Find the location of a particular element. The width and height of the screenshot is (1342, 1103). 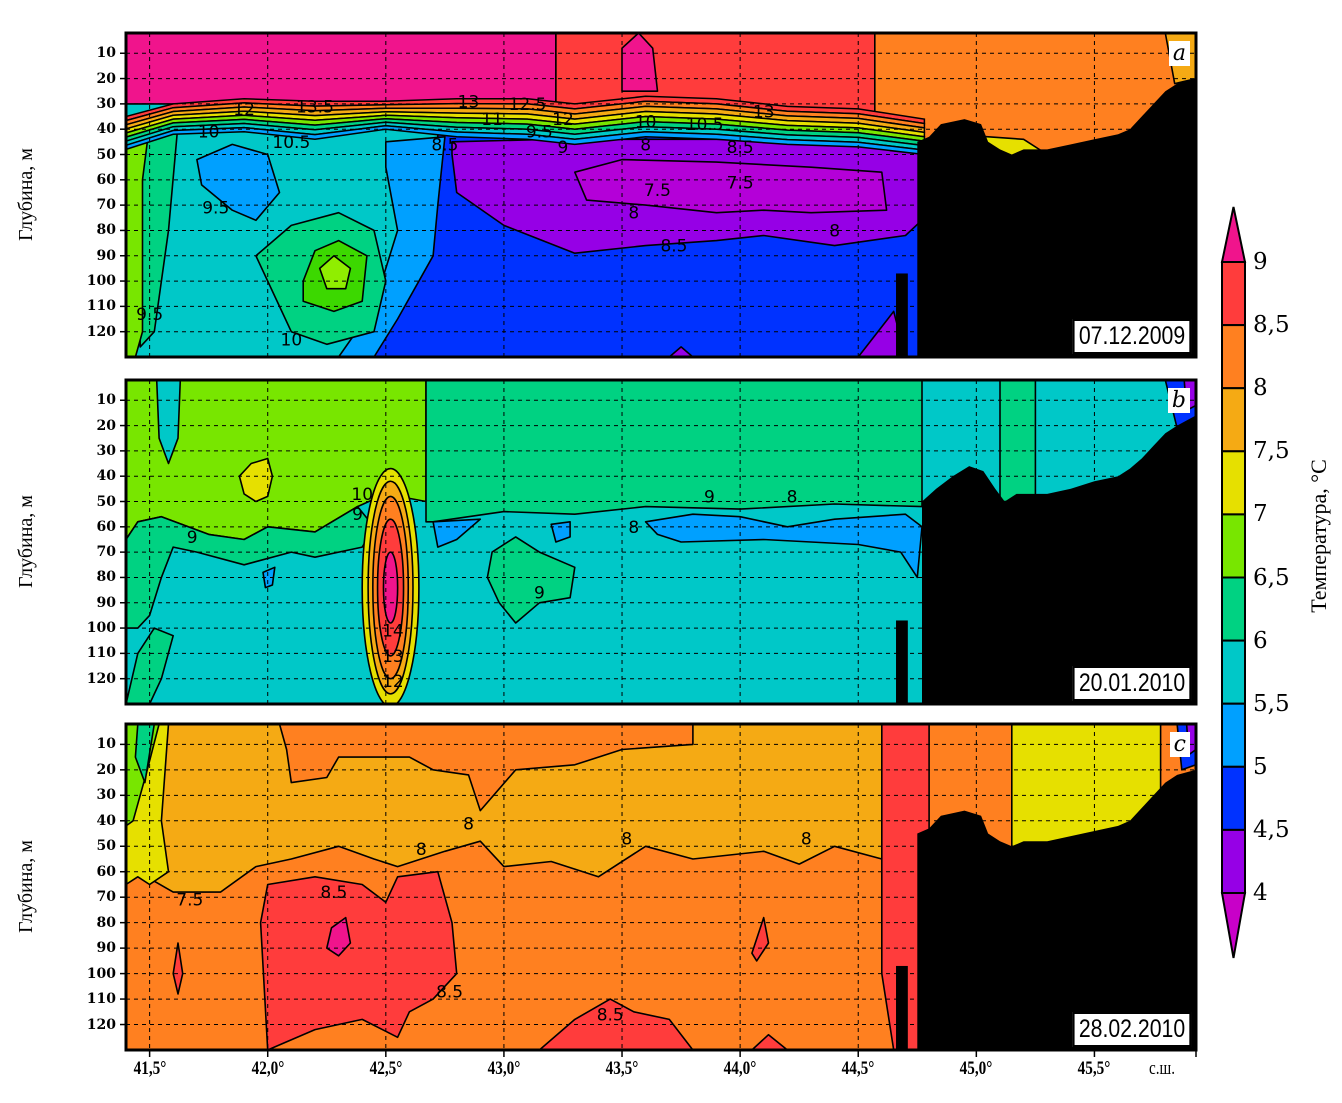

panel-date: 20.01.2010 is located at coordinates (1131, 683).